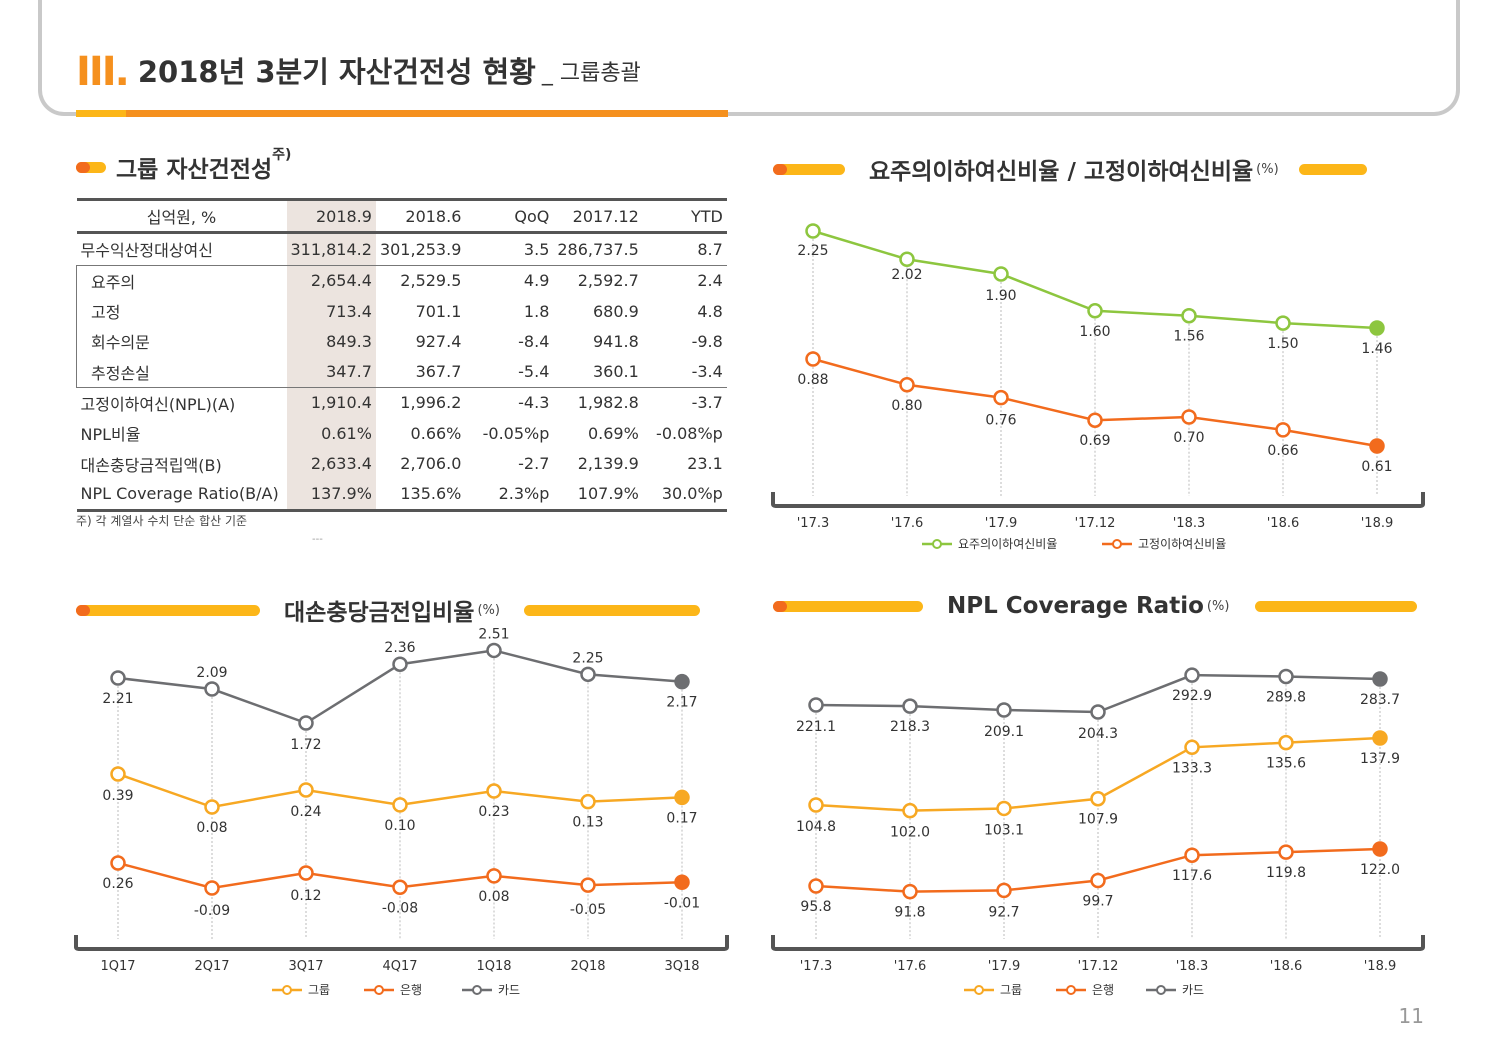  What do you see at coordinates (331, 341) in the screenshot?
I see `cell: 849.3` at bounding box center [331, 341].